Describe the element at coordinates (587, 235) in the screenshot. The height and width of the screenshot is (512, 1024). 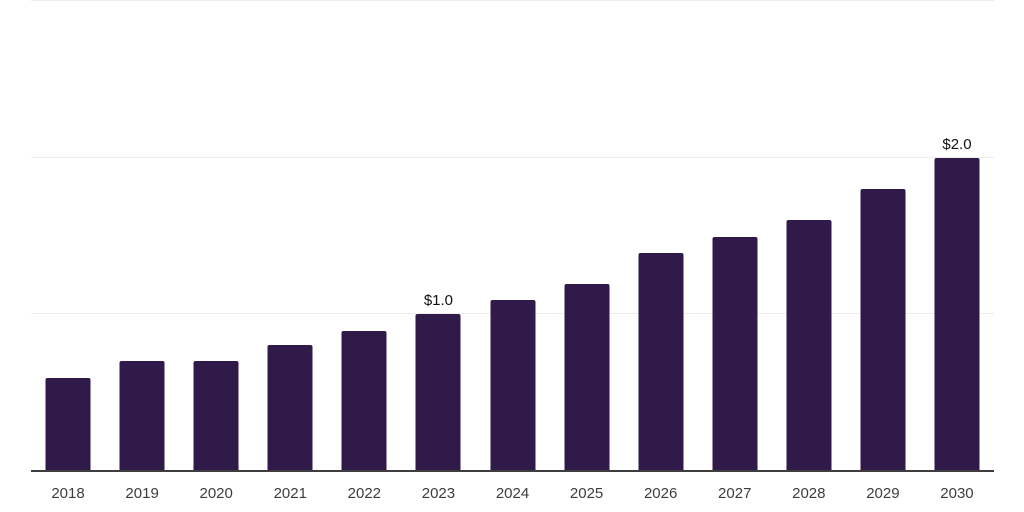
I see `bar-band-2025` at that location.